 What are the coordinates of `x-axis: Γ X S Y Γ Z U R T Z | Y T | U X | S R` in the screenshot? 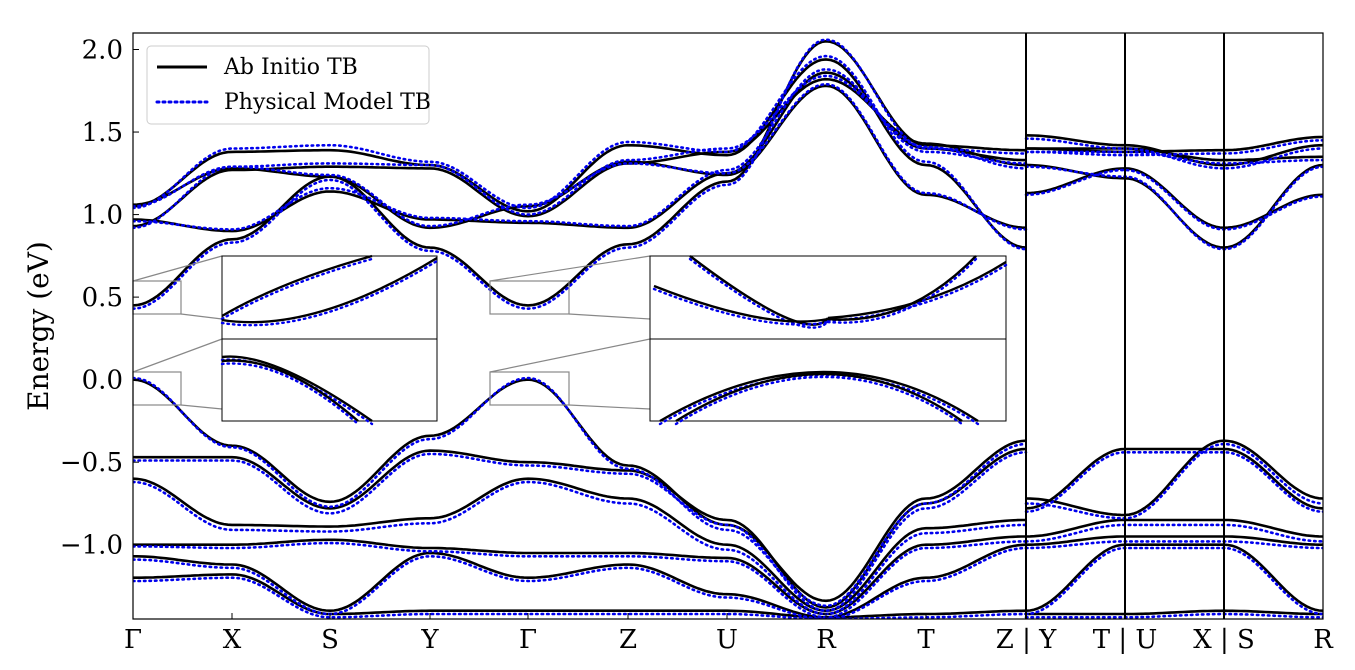 It's located at (729, 634).